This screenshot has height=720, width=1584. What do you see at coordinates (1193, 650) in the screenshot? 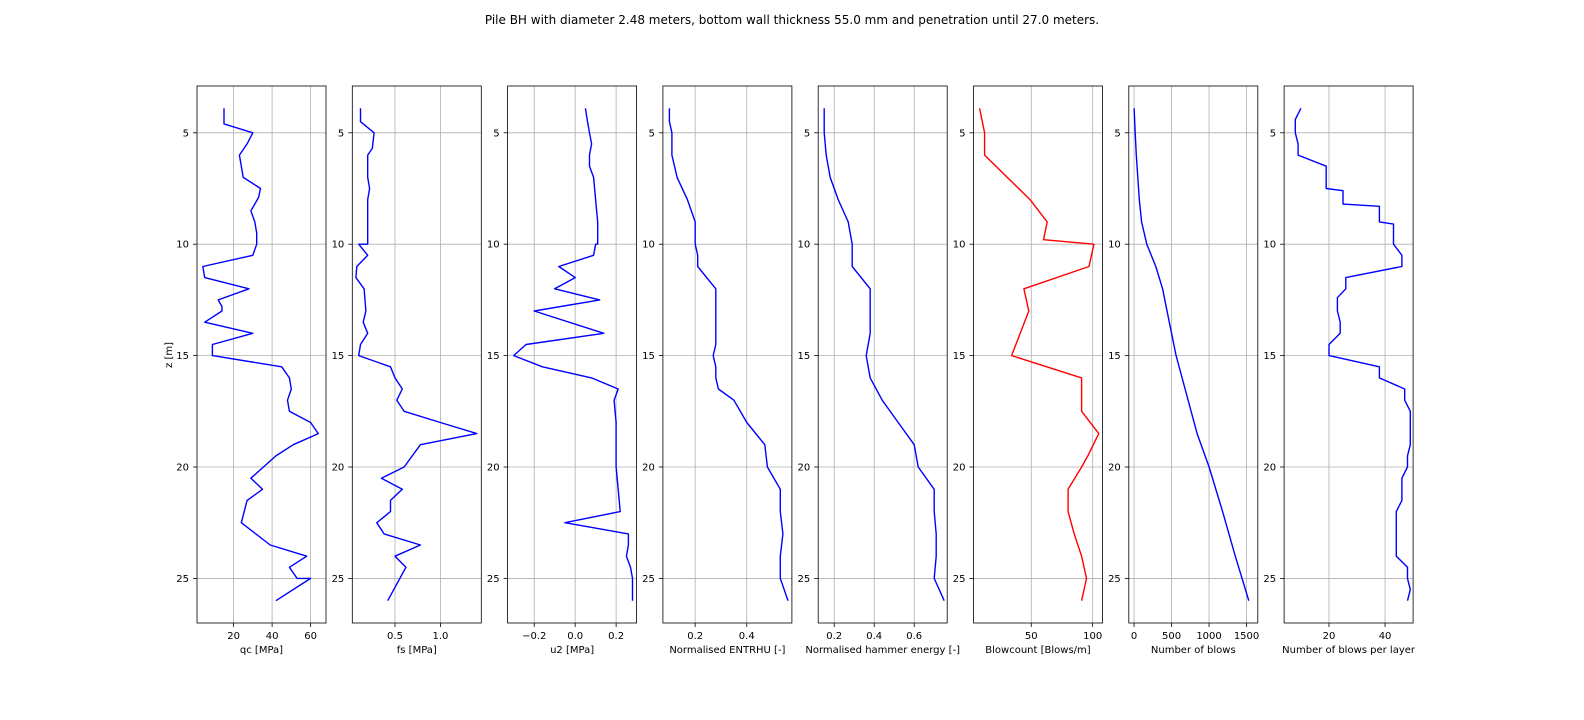
I see `x-axis-label: Number of blows` at bounding box center [1193, 650].